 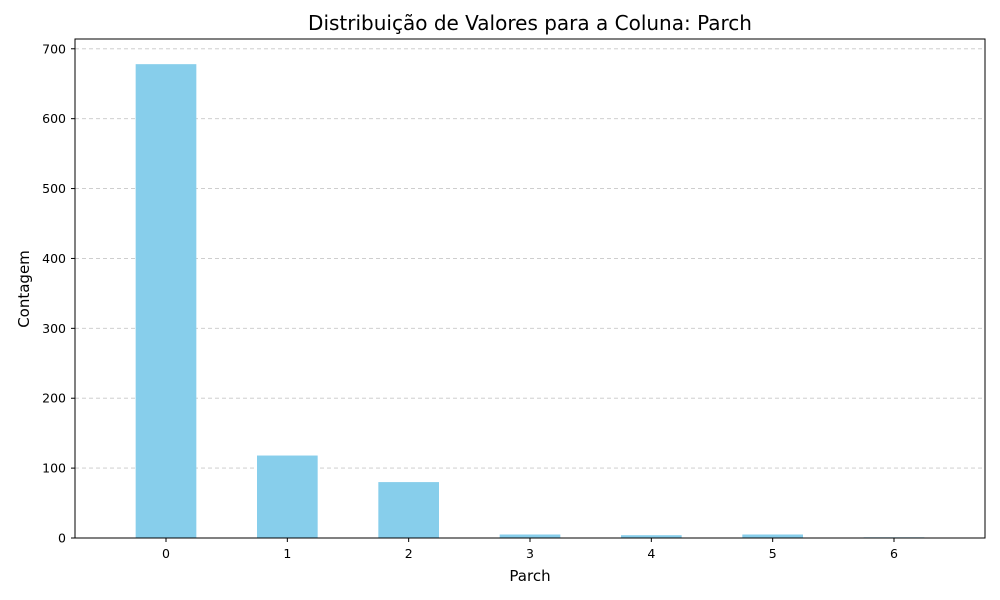 What do you see at coordinates (54, 258) in the screenshot?
I see `y-tick-label: 400` at bounding box center [54, 258].